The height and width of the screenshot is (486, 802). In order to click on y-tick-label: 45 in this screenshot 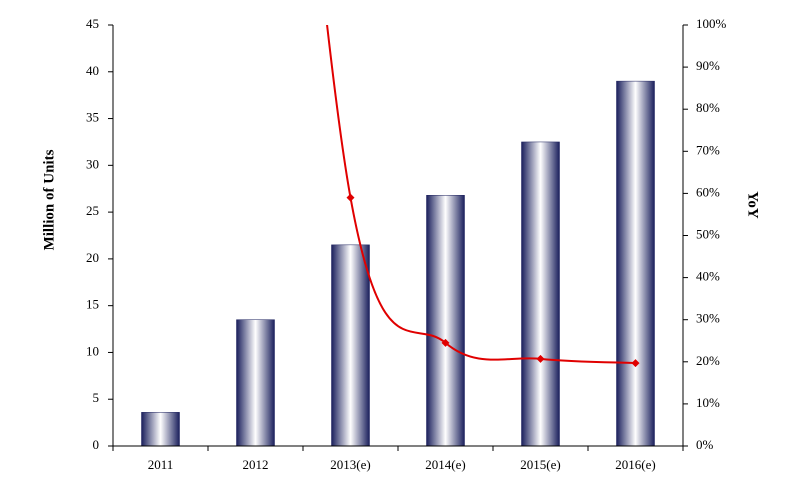, I will do `click(92, 23)`.